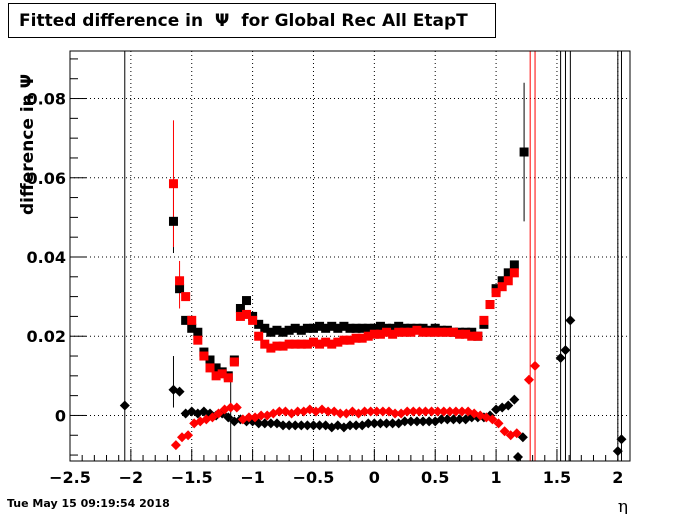 Image resolution: width=700 pixels, height=514 pixels. What do you see at coordinates (496, 477) in the screenshot?
I see `x-tick-label: 1` at bounding box center [496, 477].